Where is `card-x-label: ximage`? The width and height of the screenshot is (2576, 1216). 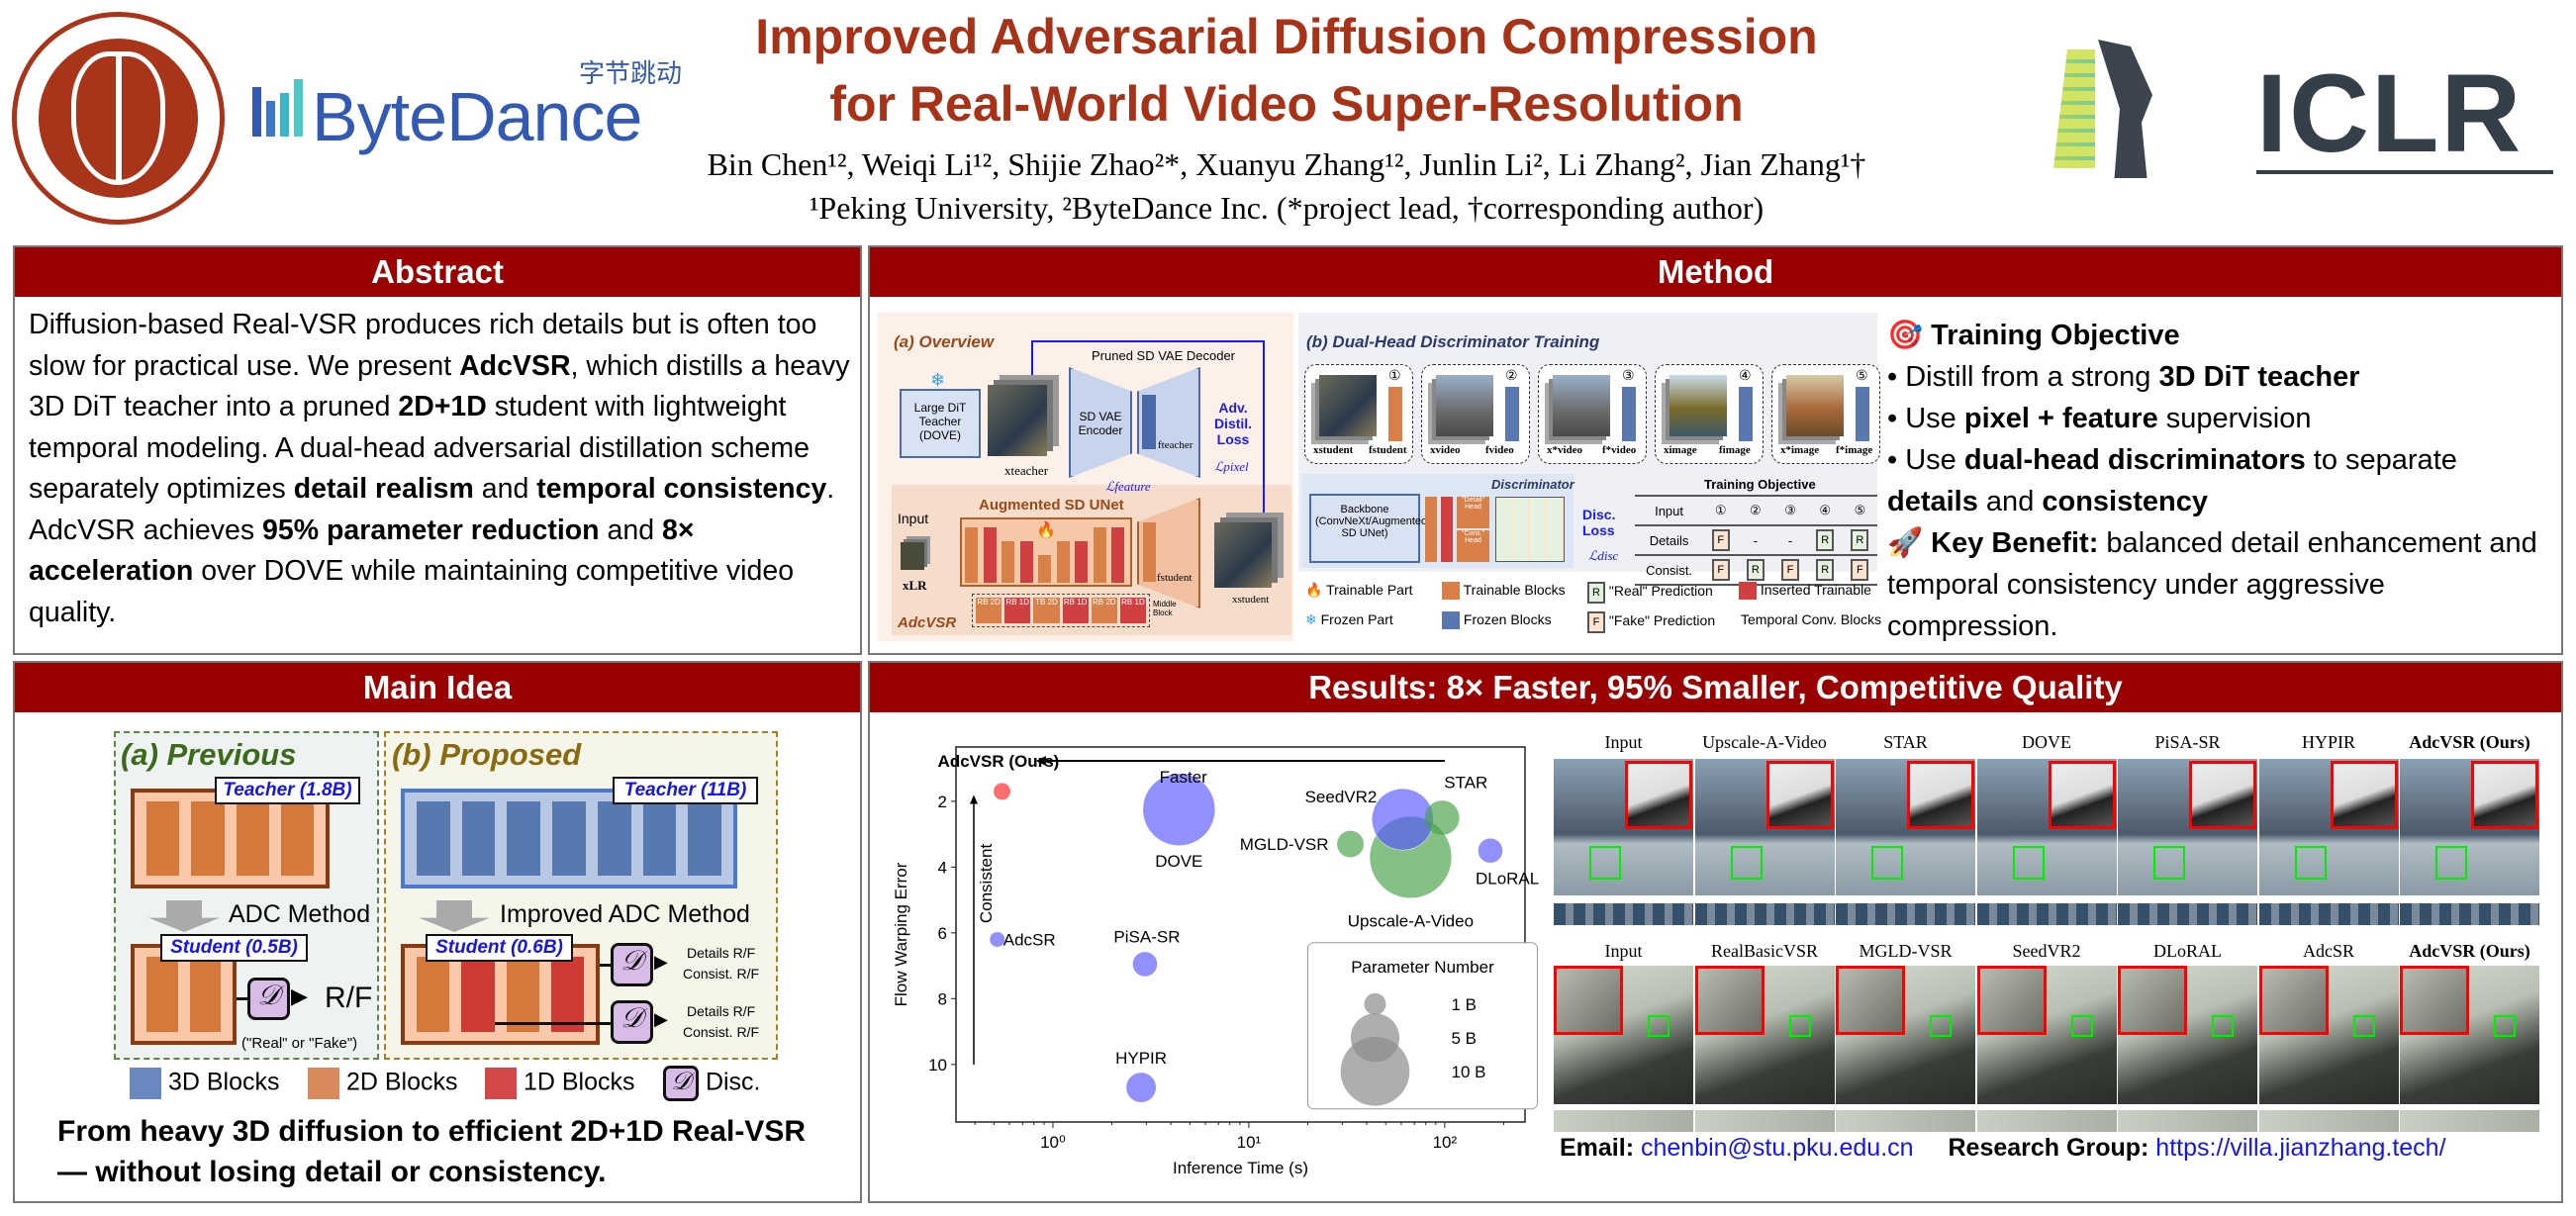 card-x-label: ximage is located at coordinates (1680, 450).